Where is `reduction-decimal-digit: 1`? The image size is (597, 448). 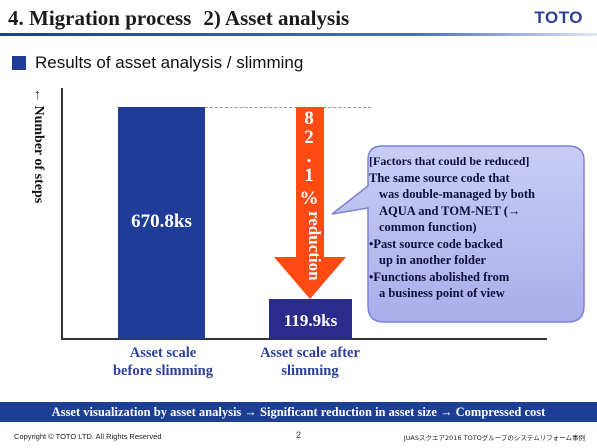
reduction-decimal-digit: 1 is located at coordinates (309, 175).